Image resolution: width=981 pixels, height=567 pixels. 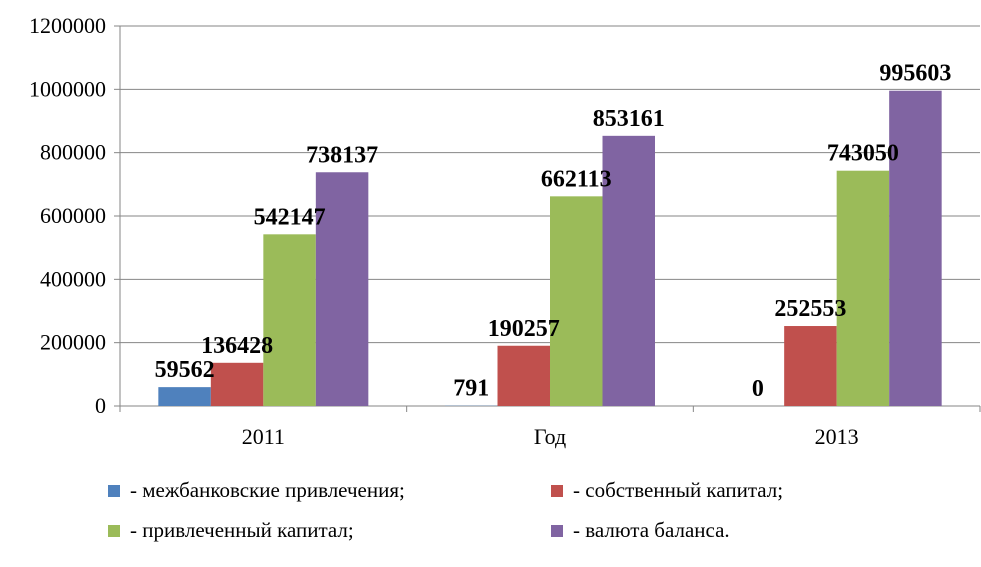 I want to click on legend-item-balance: - валюта баланса., so click(x=640, y=530).